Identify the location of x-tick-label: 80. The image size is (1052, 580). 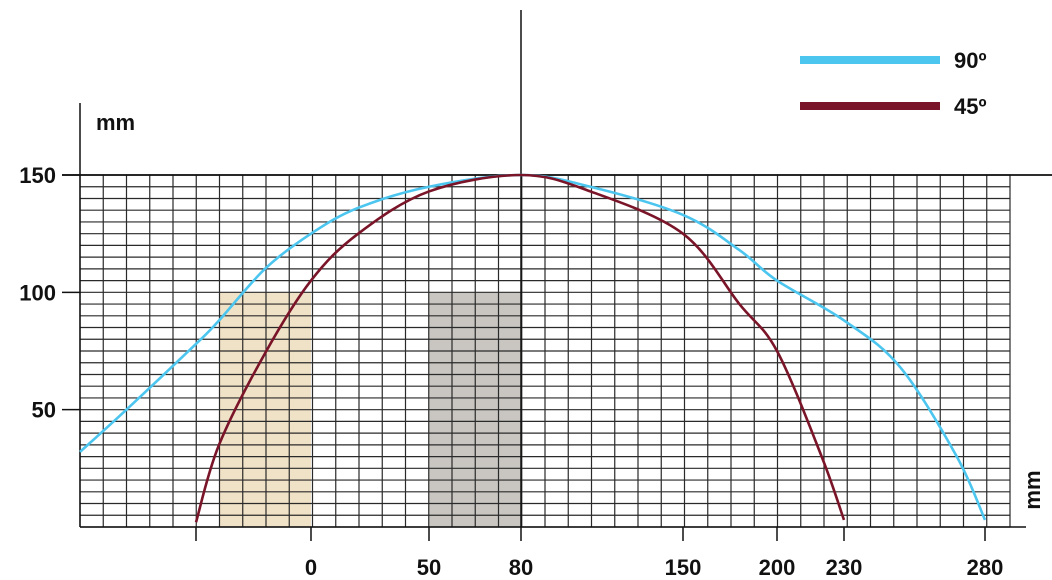
(521, 567).